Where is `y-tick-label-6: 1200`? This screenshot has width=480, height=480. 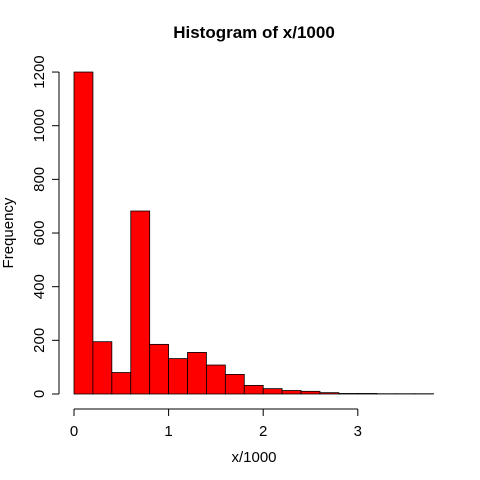 y-tick-label-6: 1200 is located at coordinates (39, 71).